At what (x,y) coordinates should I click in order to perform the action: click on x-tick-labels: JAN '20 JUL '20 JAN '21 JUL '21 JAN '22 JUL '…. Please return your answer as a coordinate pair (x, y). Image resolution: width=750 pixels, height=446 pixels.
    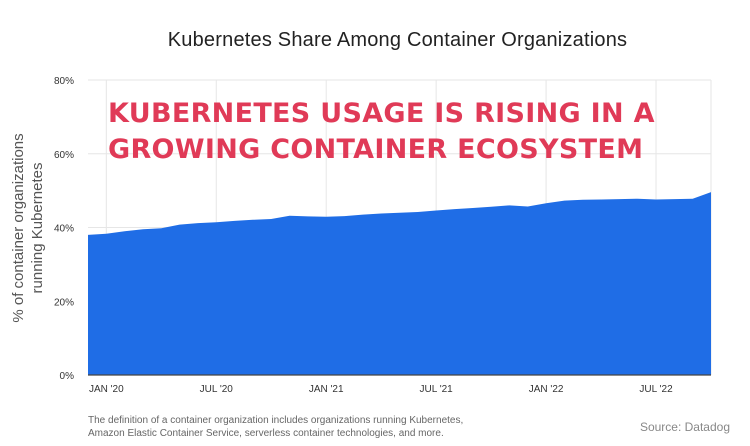
    Looking at the image, I should click on (381, 389).